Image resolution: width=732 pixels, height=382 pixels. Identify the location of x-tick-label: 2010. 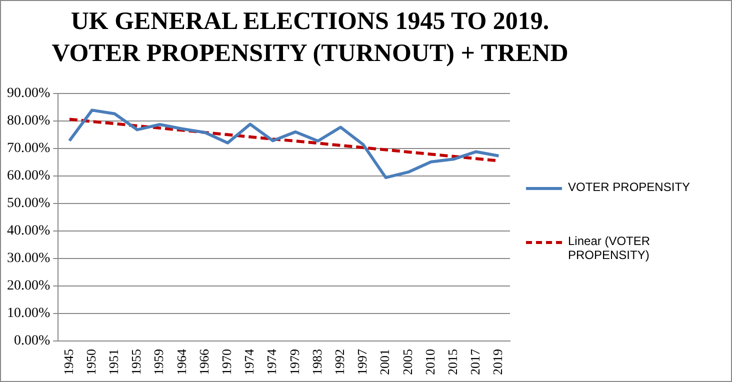
(430, 362).